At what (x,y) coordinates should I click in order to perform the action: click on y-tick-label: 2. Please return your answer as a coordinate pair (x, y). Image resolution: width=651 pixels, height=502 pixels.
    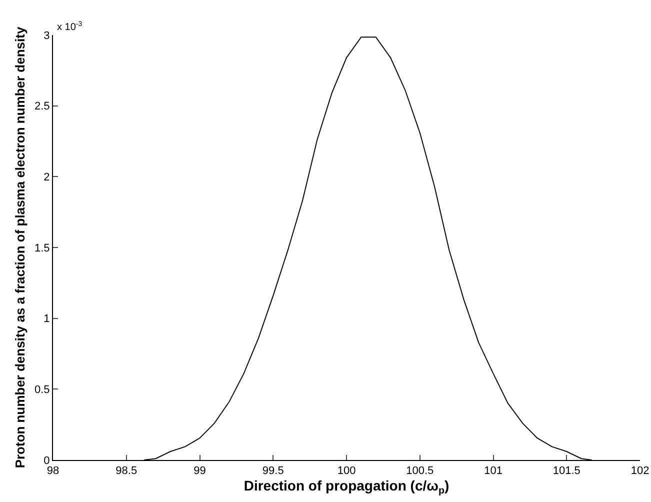
    Looking at the image, I should click on (47, 178).